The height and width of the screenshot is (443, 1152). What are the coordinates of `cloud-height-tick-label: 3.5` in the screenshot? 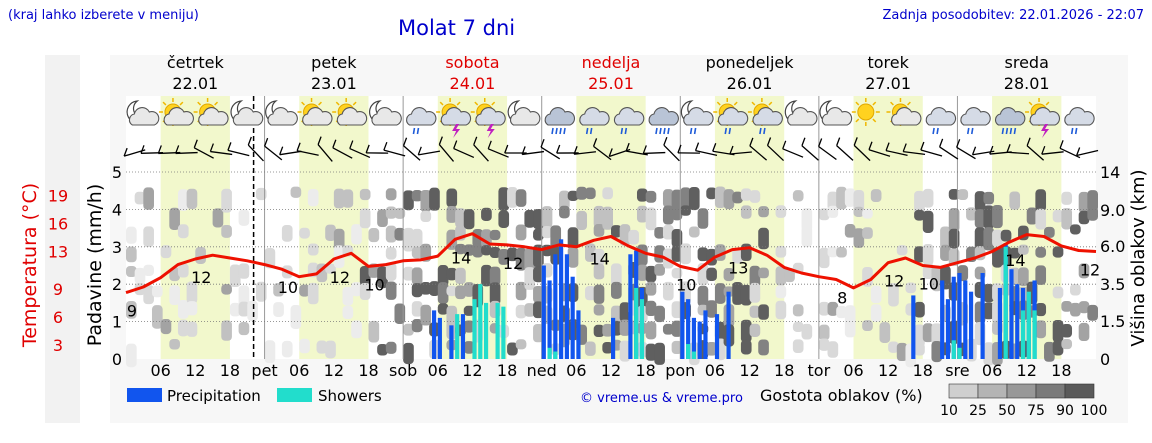 It's located at (1112, 284).